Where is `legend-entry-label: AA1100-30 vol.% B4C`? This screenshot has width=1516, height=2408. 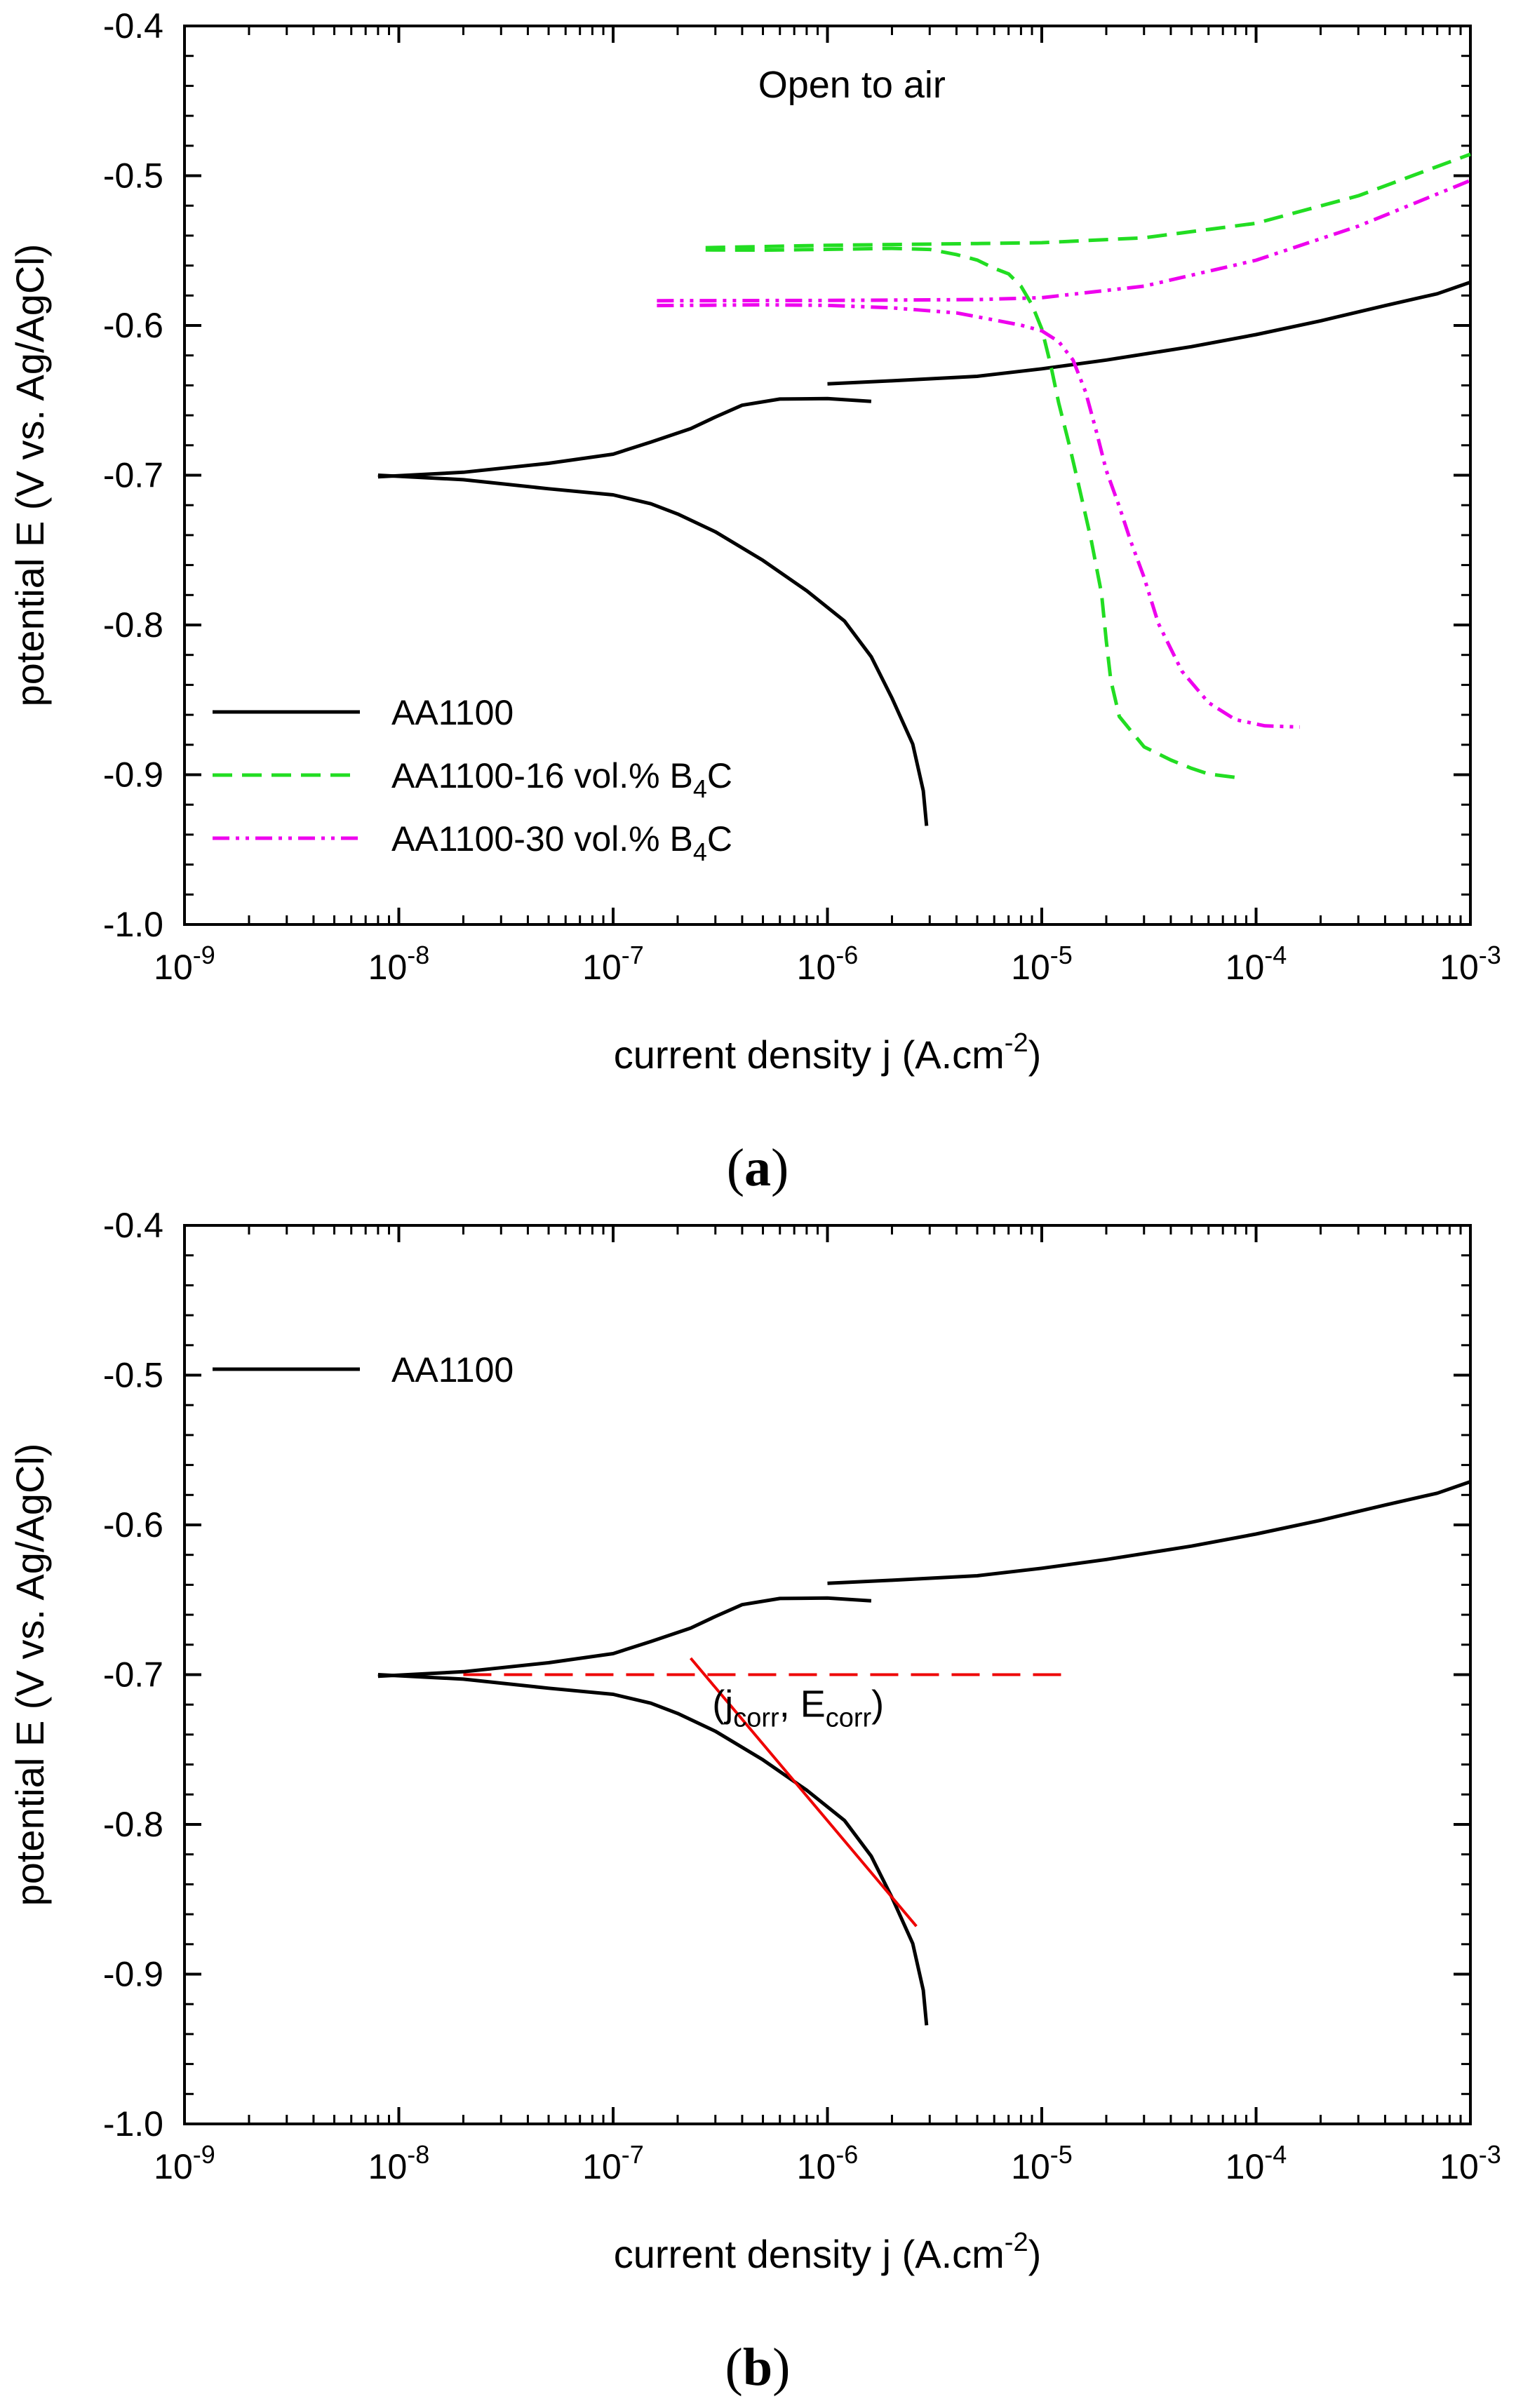
legend-entry-label: AA1100-30 vol.% B4C is located at coordinates (561, 842).